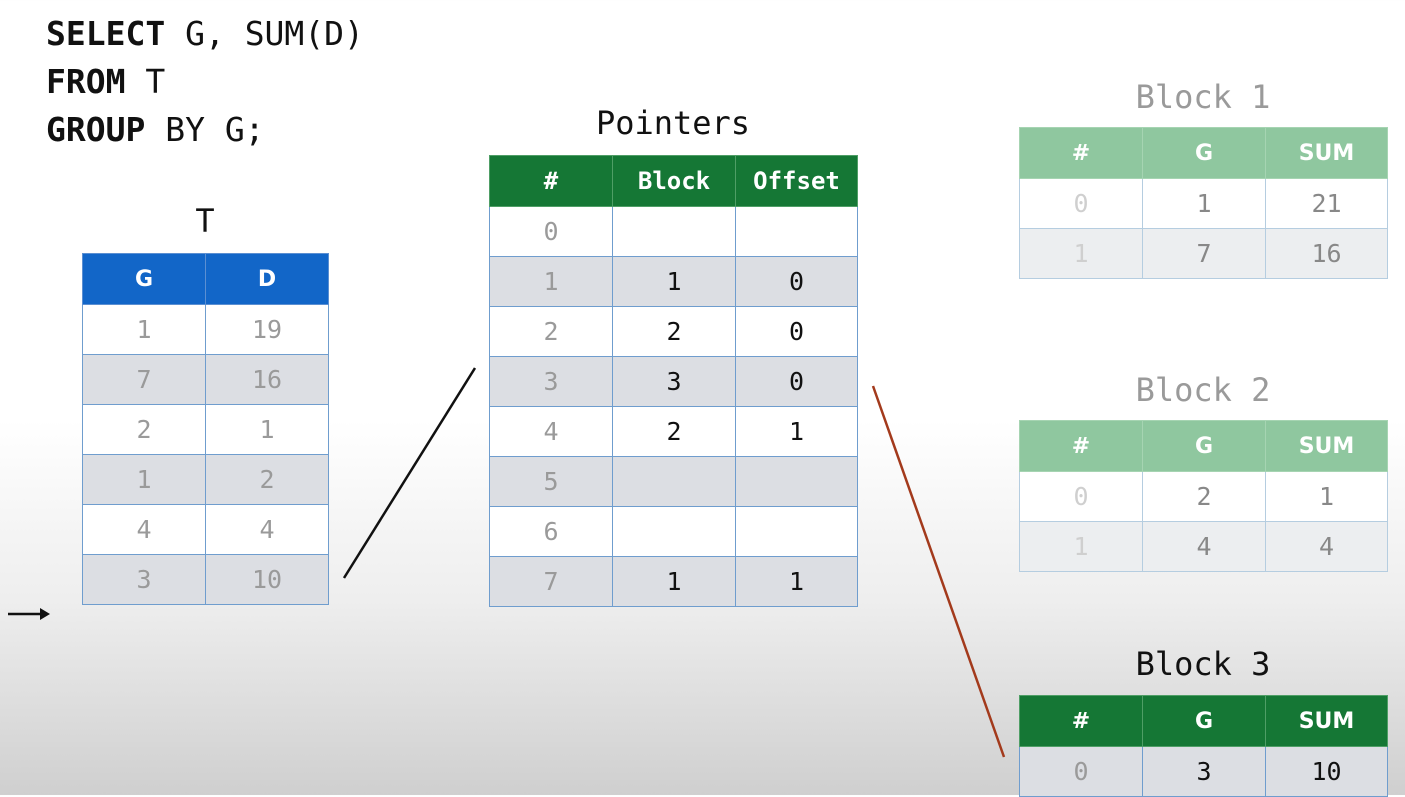 This screenshot has width=1405, height=797. Describe the element at coordinates (267, 279) in the screenshot. I see `t-header-d: D` at that location.